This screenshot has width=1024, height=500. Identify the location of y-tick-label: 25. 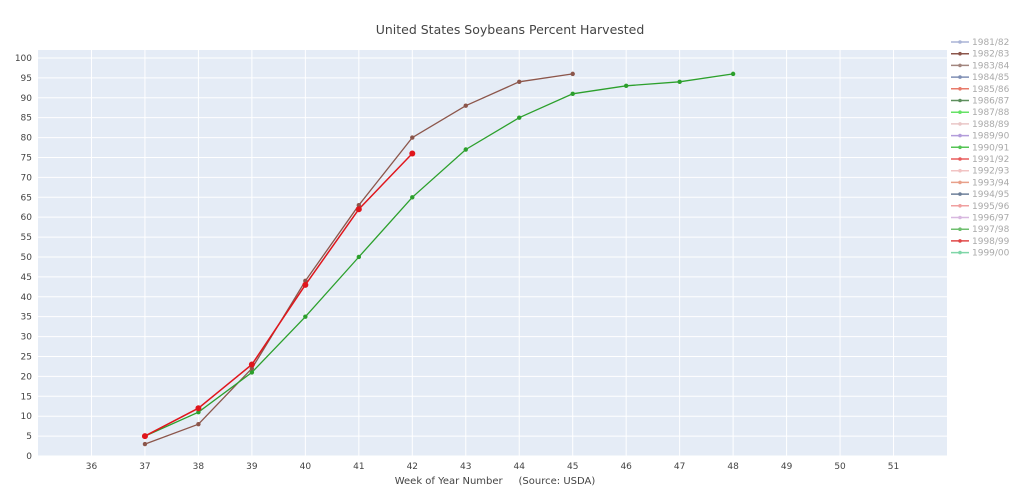
(26, 357).